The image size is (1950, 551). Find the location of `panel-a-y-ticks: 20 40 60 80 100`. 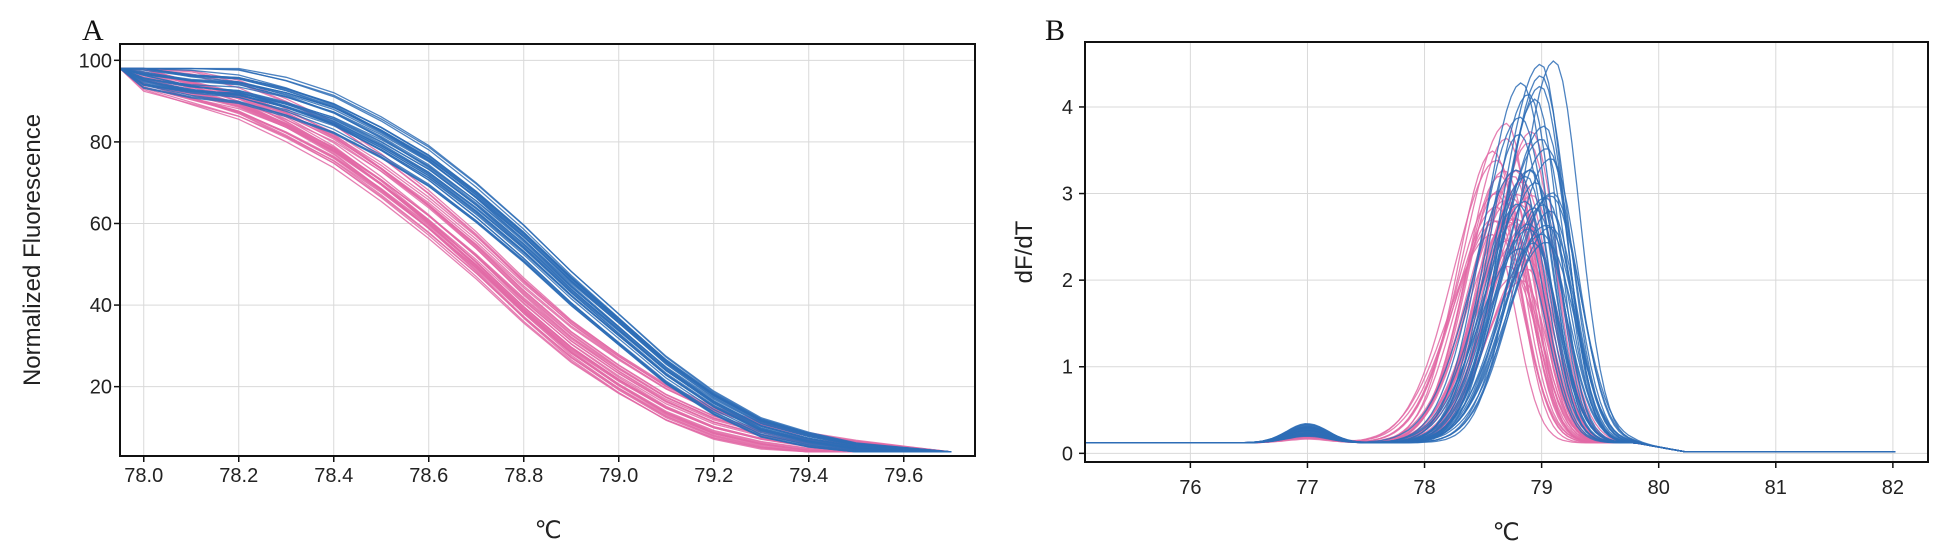

panel-a-y-ticks: 20 40 60 80 100 is located at coordinates (99, 224).